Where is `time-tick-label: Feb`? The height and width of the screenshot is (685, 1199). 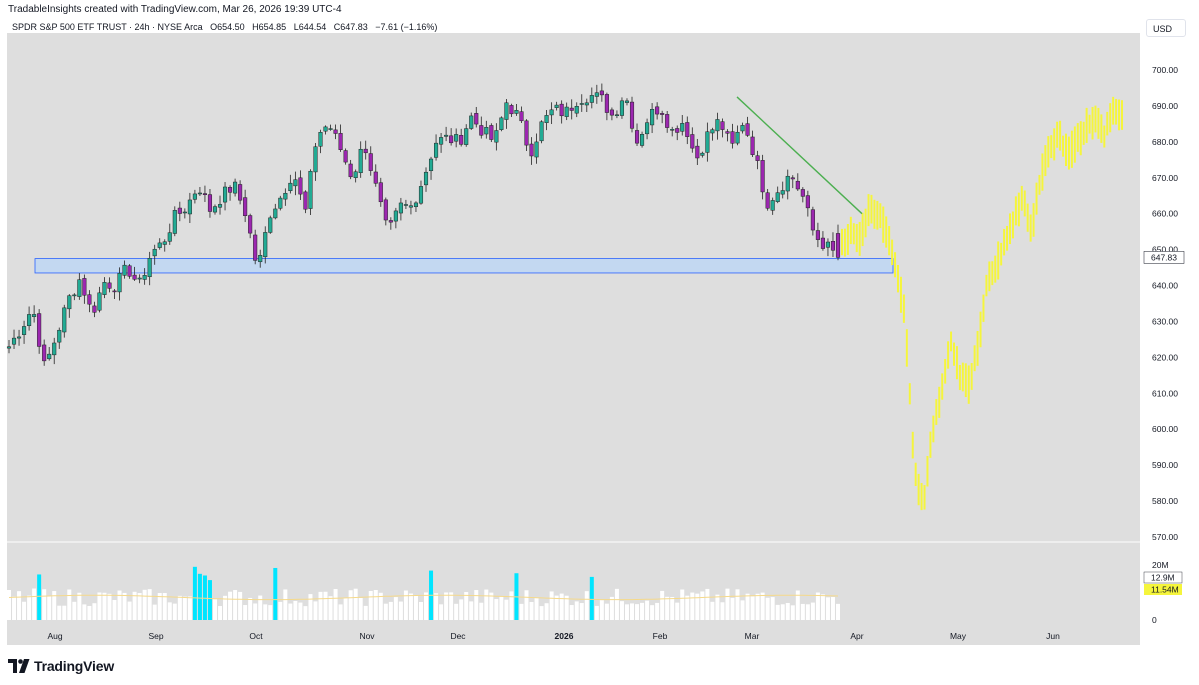 time-tick-label: Feb is located at coordinates (660, 636).